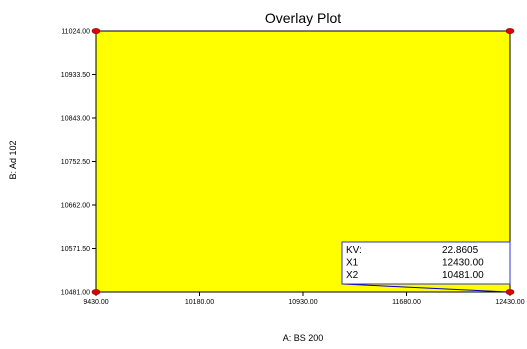  Describe the element at coordinates (303, 338) in the screenshot. I see `x-axis-label: A: BS 200` at that location.